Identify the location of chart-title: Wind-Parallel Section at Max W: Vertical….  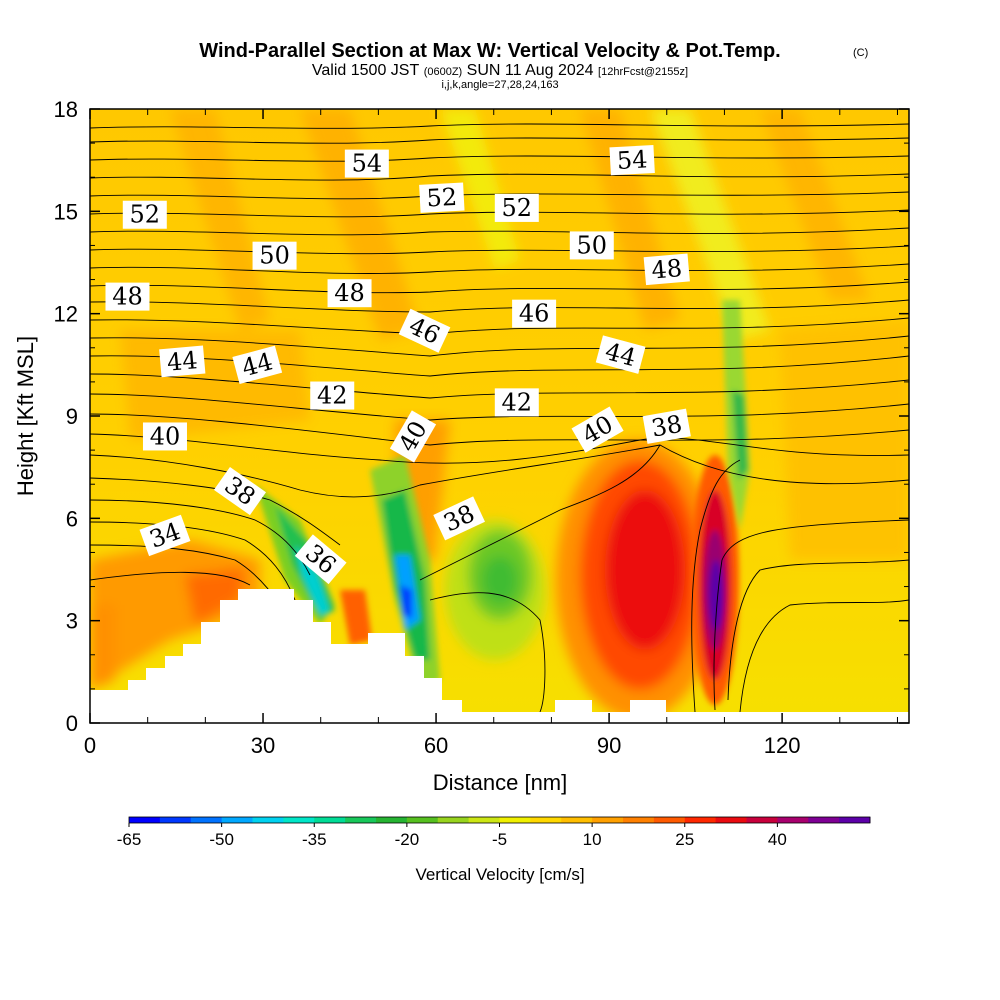
(489, 51).